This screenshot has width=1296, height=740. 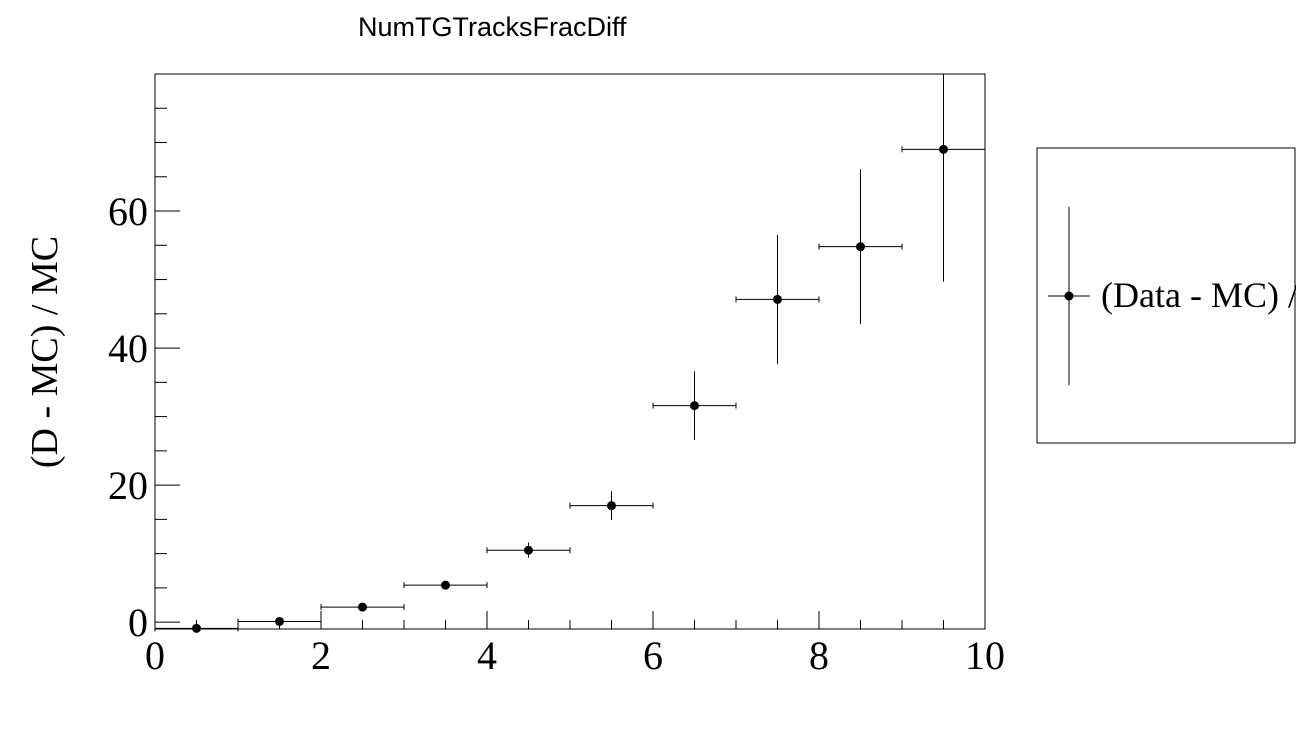 What do you see at coordinates (1069, 296) in the screenshot?
I see `legend-marker` at bounding box center [1069, 296].